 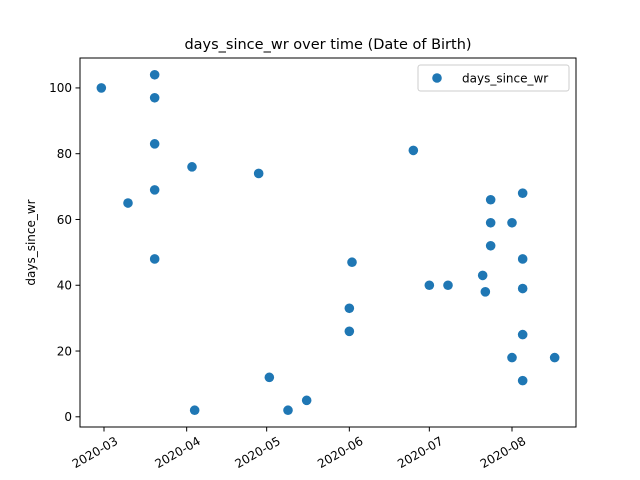 What do you see at coordinates (68, 417) in the screenshot?
I see `y-tick-label: 0` at bounding box center [68, 417].